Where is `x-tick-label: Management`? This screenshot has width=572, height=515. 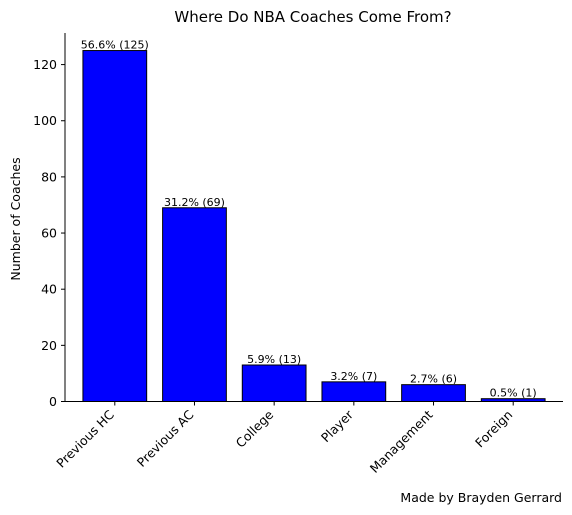 x-tick-label: Management is located at coordinates (401, 441).